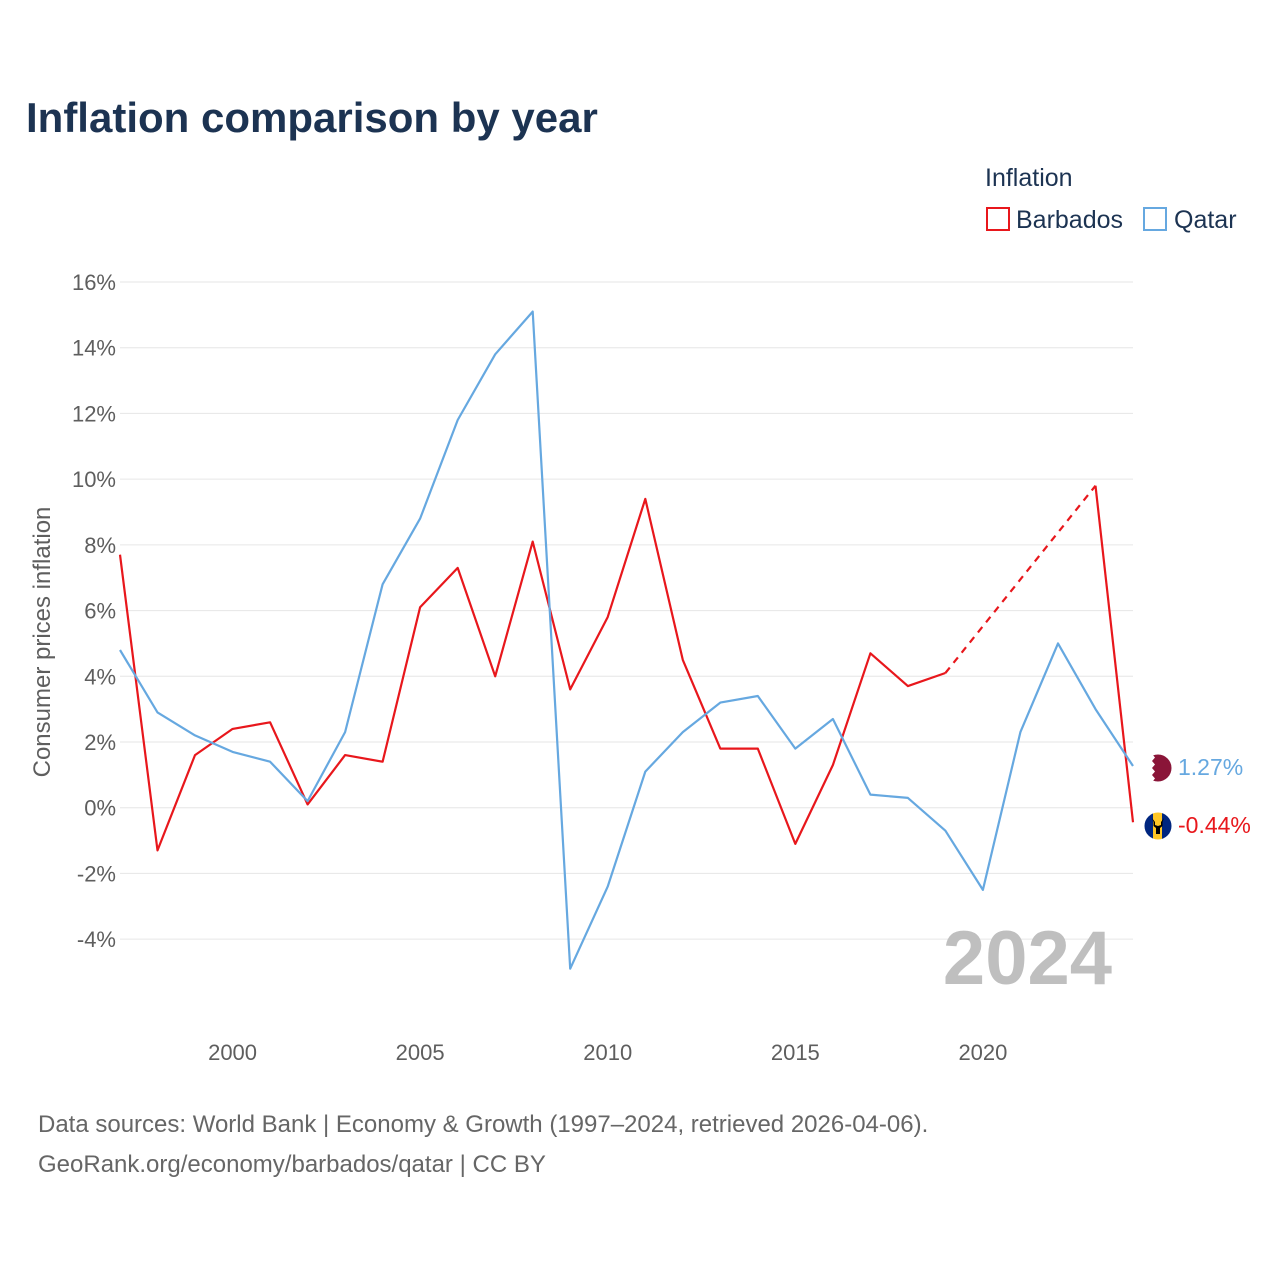 The image size is (1280, 1280). I want to click on series-line-barbados, so click(1114, 654).